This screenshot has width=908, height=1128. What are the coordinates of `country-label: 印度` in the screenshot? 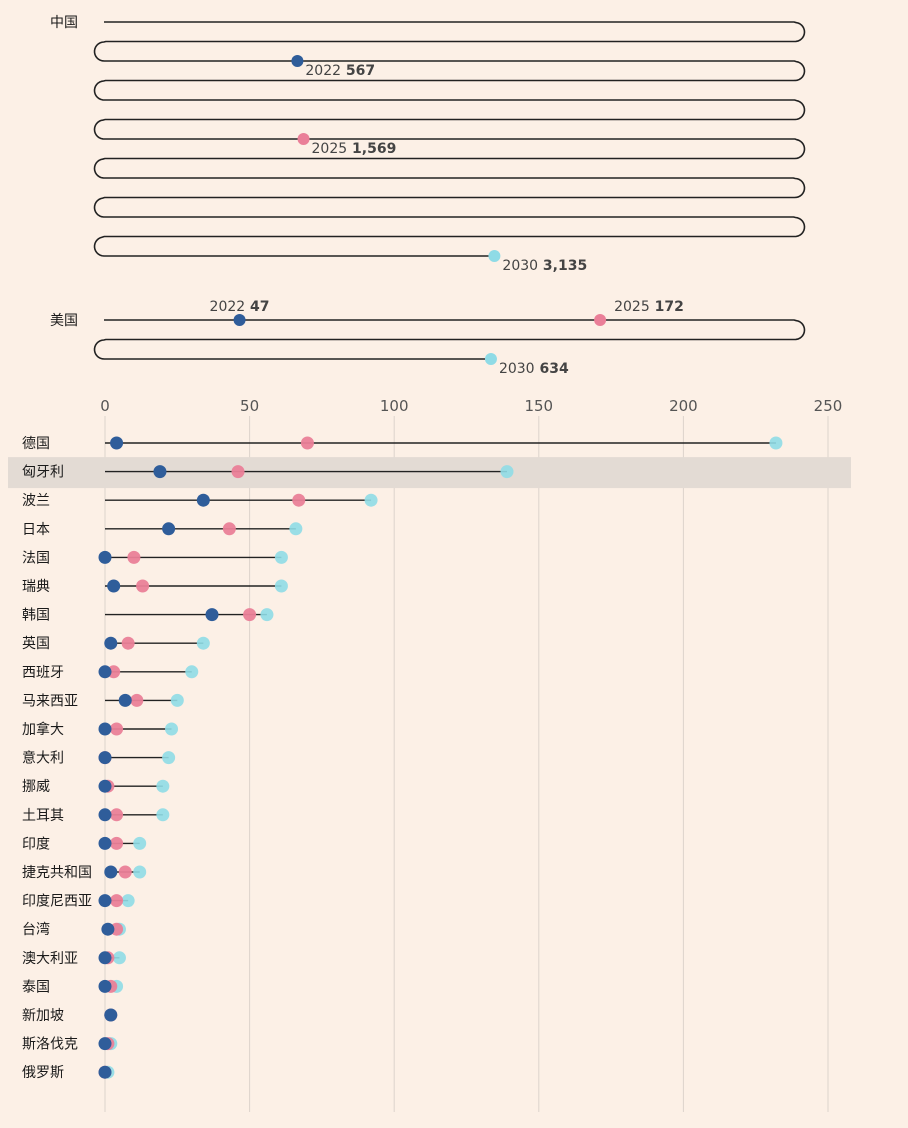 It's located at (36, 844).